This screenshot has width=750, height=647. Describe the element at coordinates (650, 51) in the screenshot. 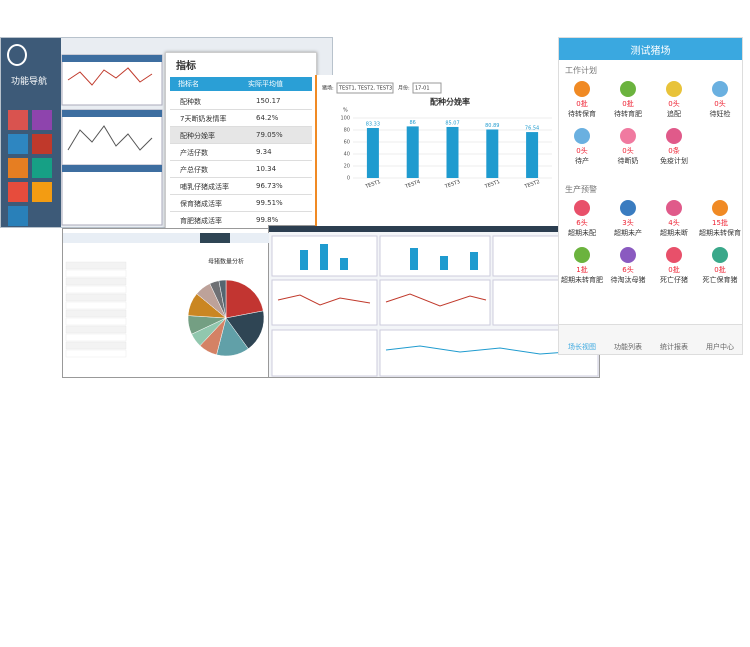

I see `app-title: 测试猪场` at that location.